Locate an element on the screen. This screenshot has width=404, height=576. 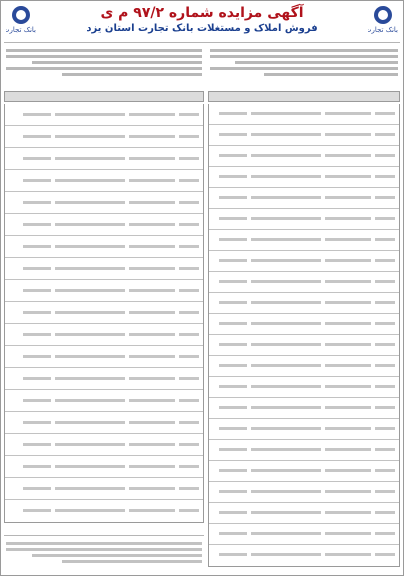
bank-logo-icon: بانک تجارت is located at coordinates (383, 21).